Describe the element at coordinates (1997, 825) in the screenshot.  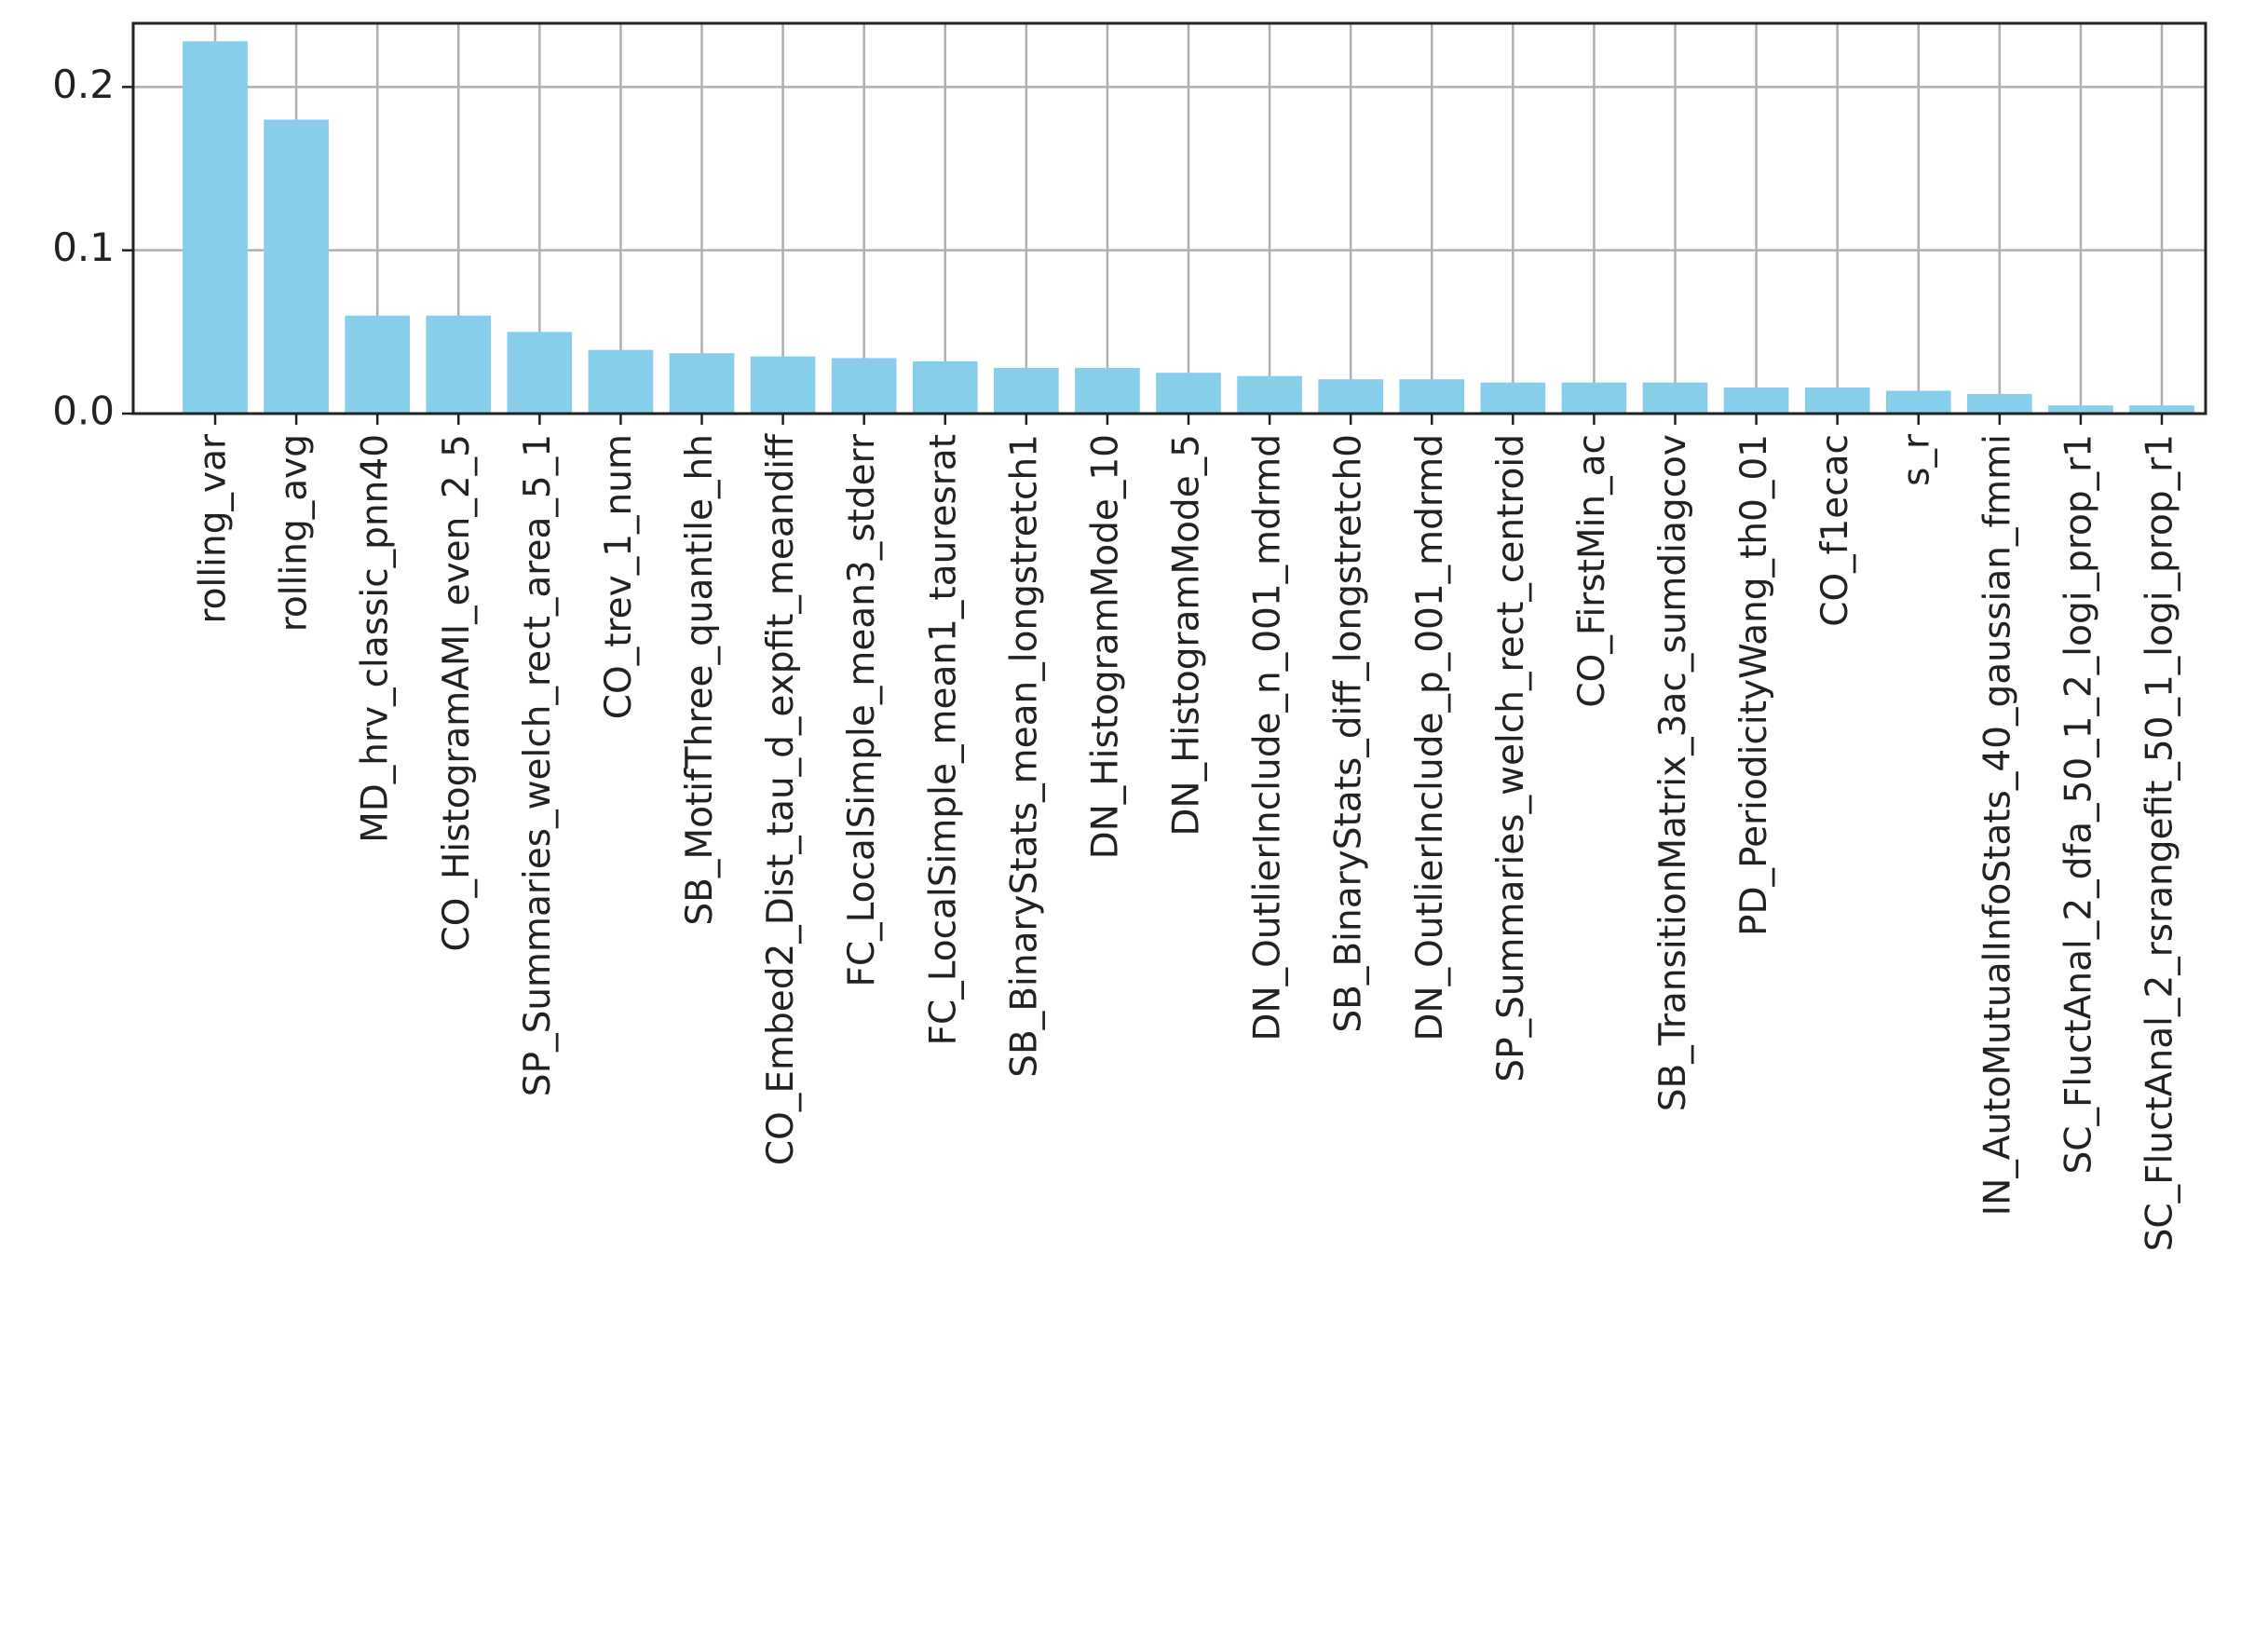
I see `x-tick-label: IN_AutoMutualInfoStats_40_gaussian_fmmi` at that location.